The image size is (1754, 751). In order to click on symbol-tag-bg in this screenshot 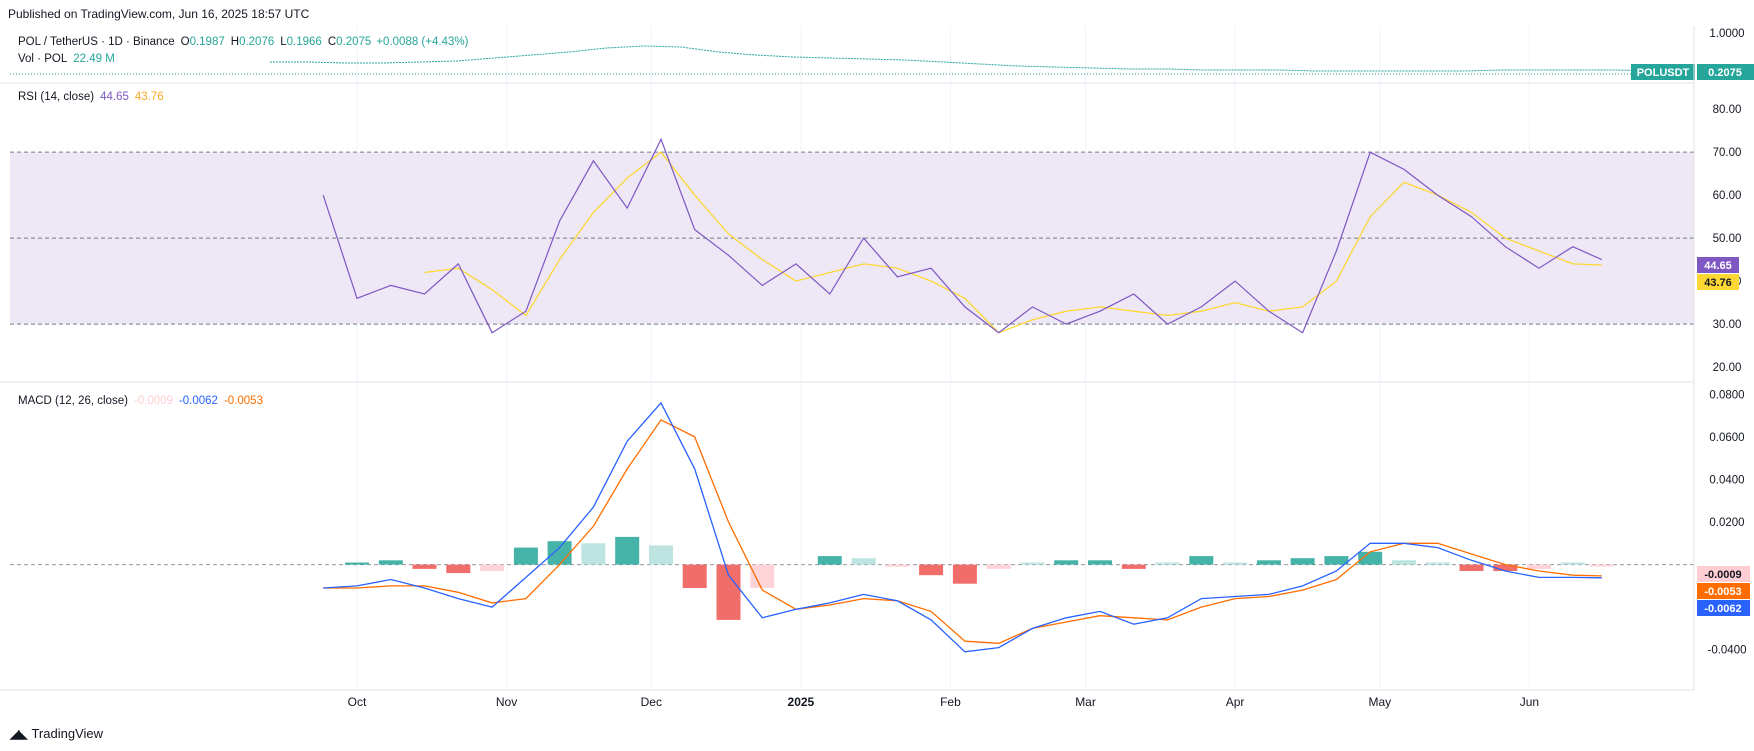, I will do `click(1663, 72)`.